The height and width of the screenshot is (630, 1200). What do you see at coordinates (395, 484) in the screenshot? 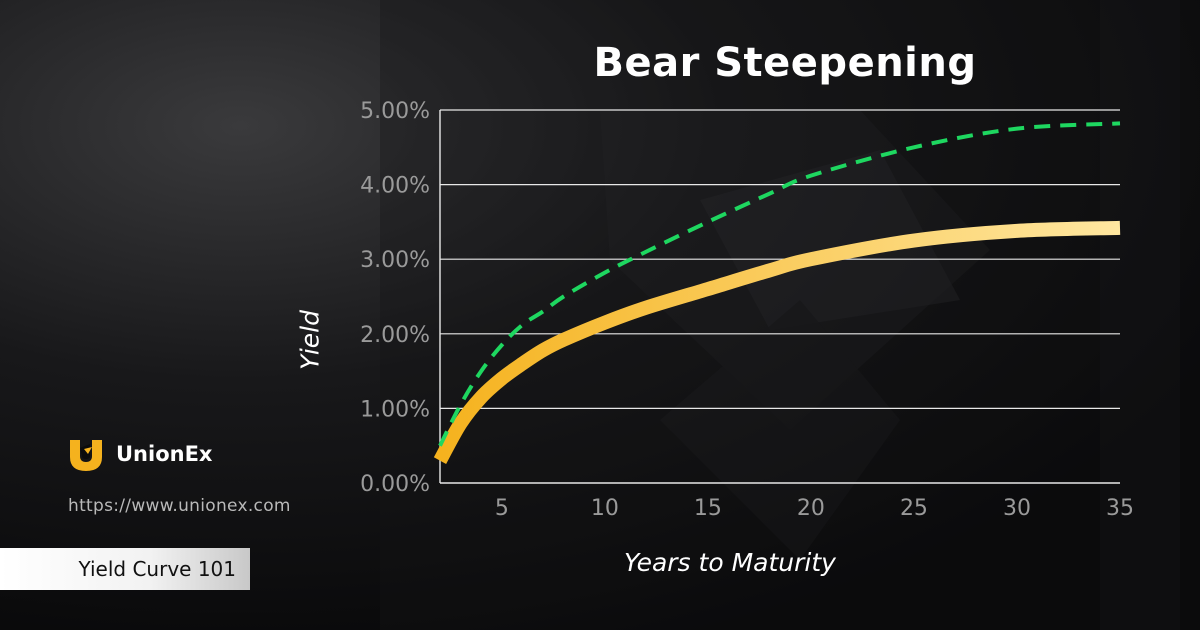
I see `y-tick-label: 0.00%` at bounding box center [395, 484].